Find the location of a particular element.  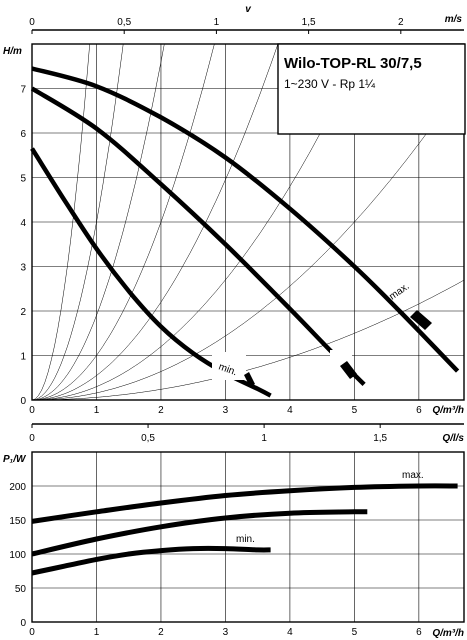

speed-marker-mid is located at coordinates (348, 370).